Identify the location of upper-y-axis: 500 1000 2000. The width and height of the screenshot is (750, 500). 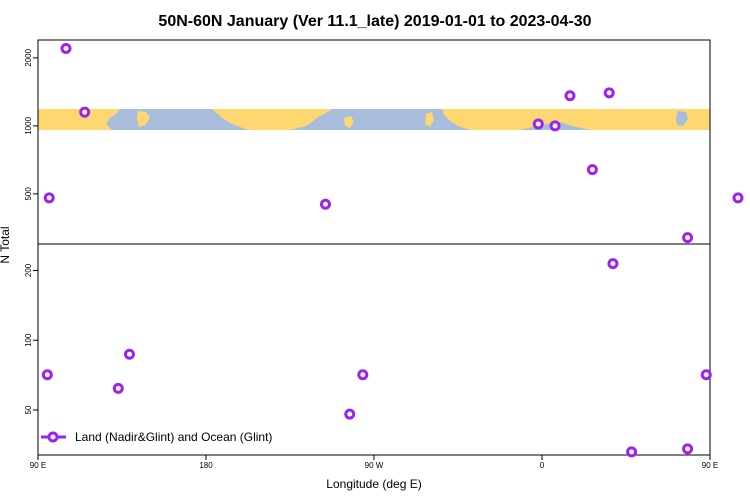
(31, 124).